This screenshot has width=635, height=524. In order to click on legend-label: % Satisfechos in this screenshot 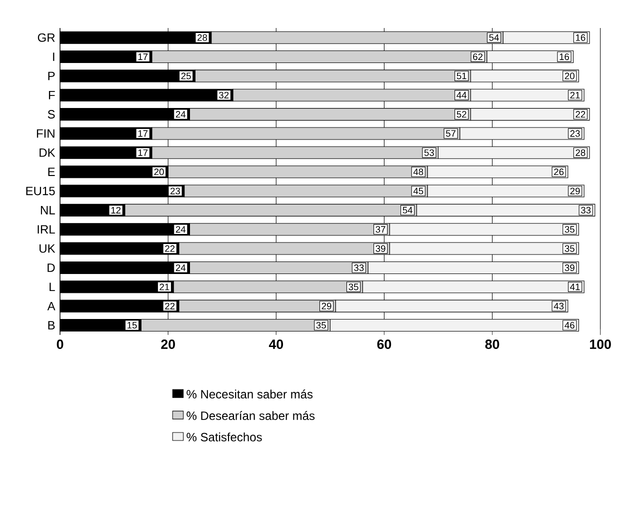, I will do `click(224, 437)`.